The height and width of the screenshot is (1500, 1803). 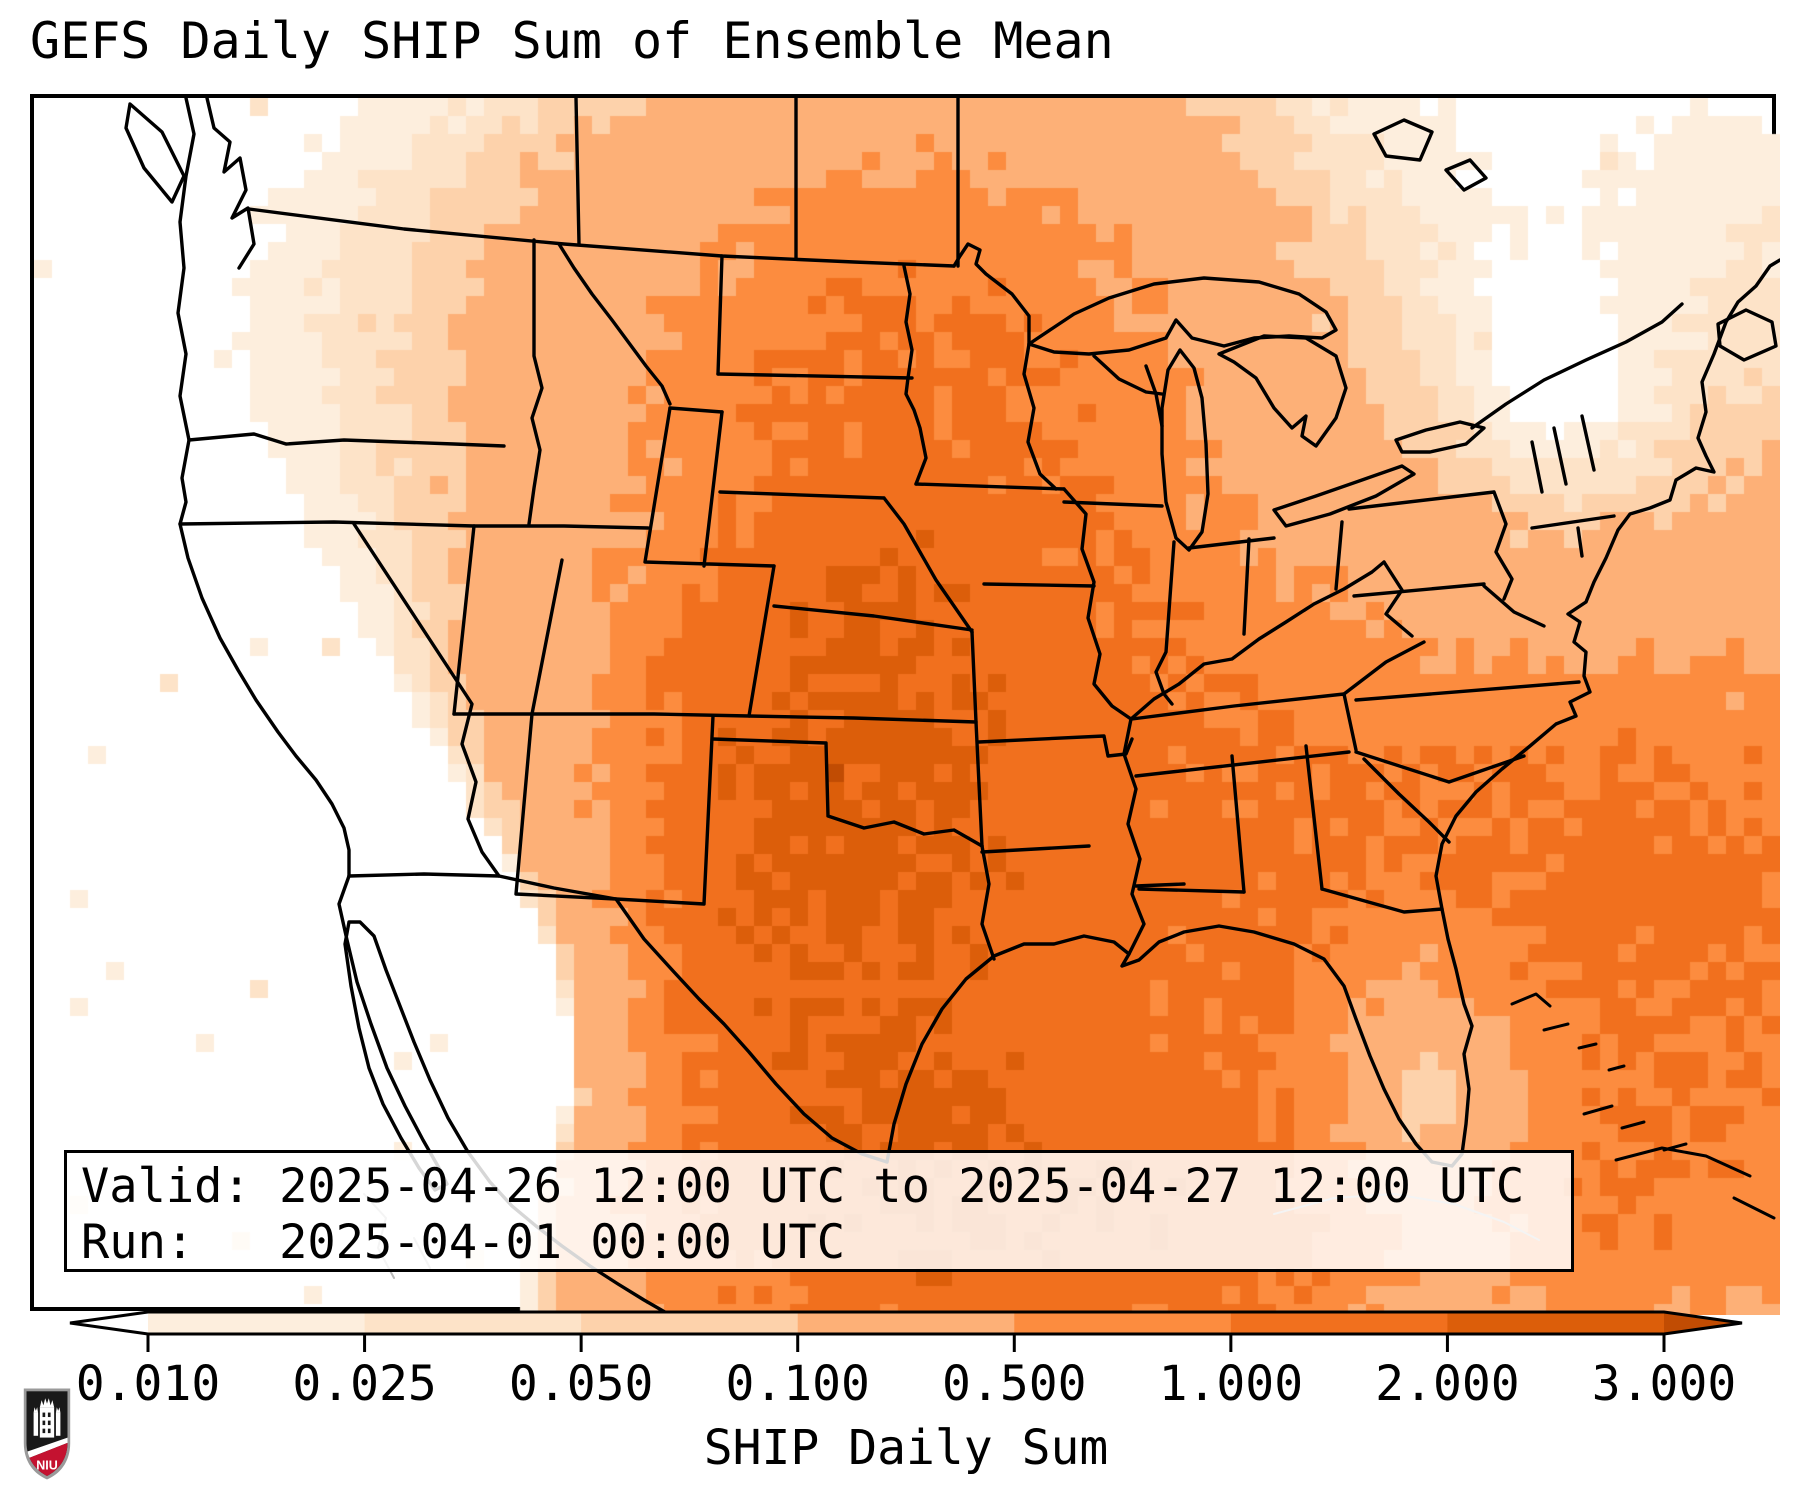 What do you see at coordinates (463, 1242) in the screenshot?
I see `run-time-text: Run: 2025-04-01 00:00 UTC` at bounding box center [463, 1242].